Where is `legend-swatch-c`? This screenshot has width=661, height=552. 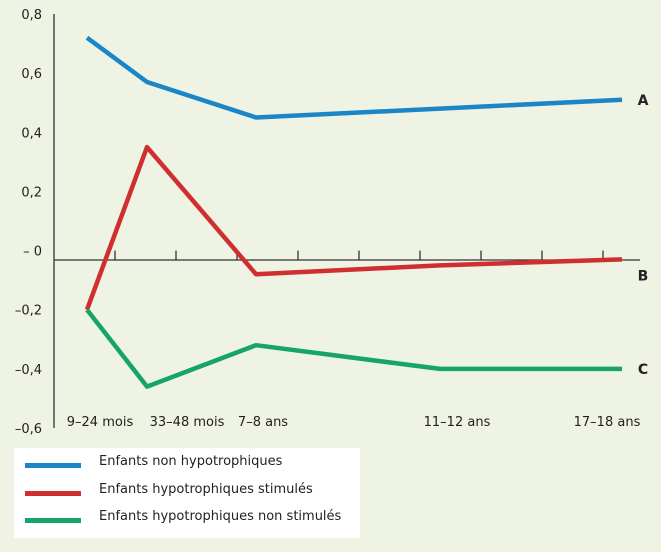 legend-swatch-c is located at coordinates (53, 520).